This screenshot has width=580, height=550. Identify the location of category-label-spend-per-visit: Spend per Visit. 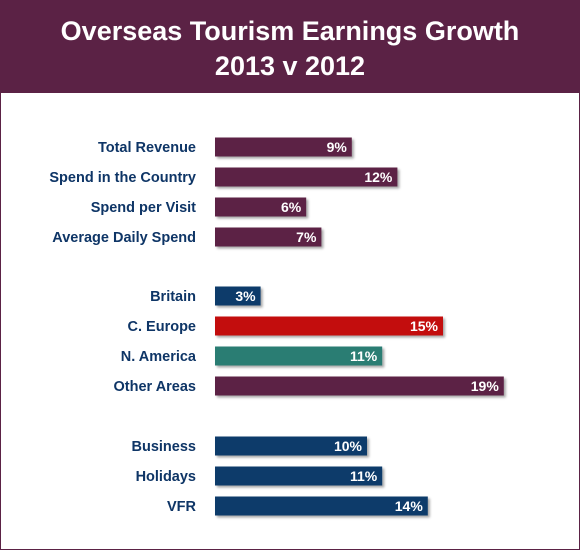
(143, 208).